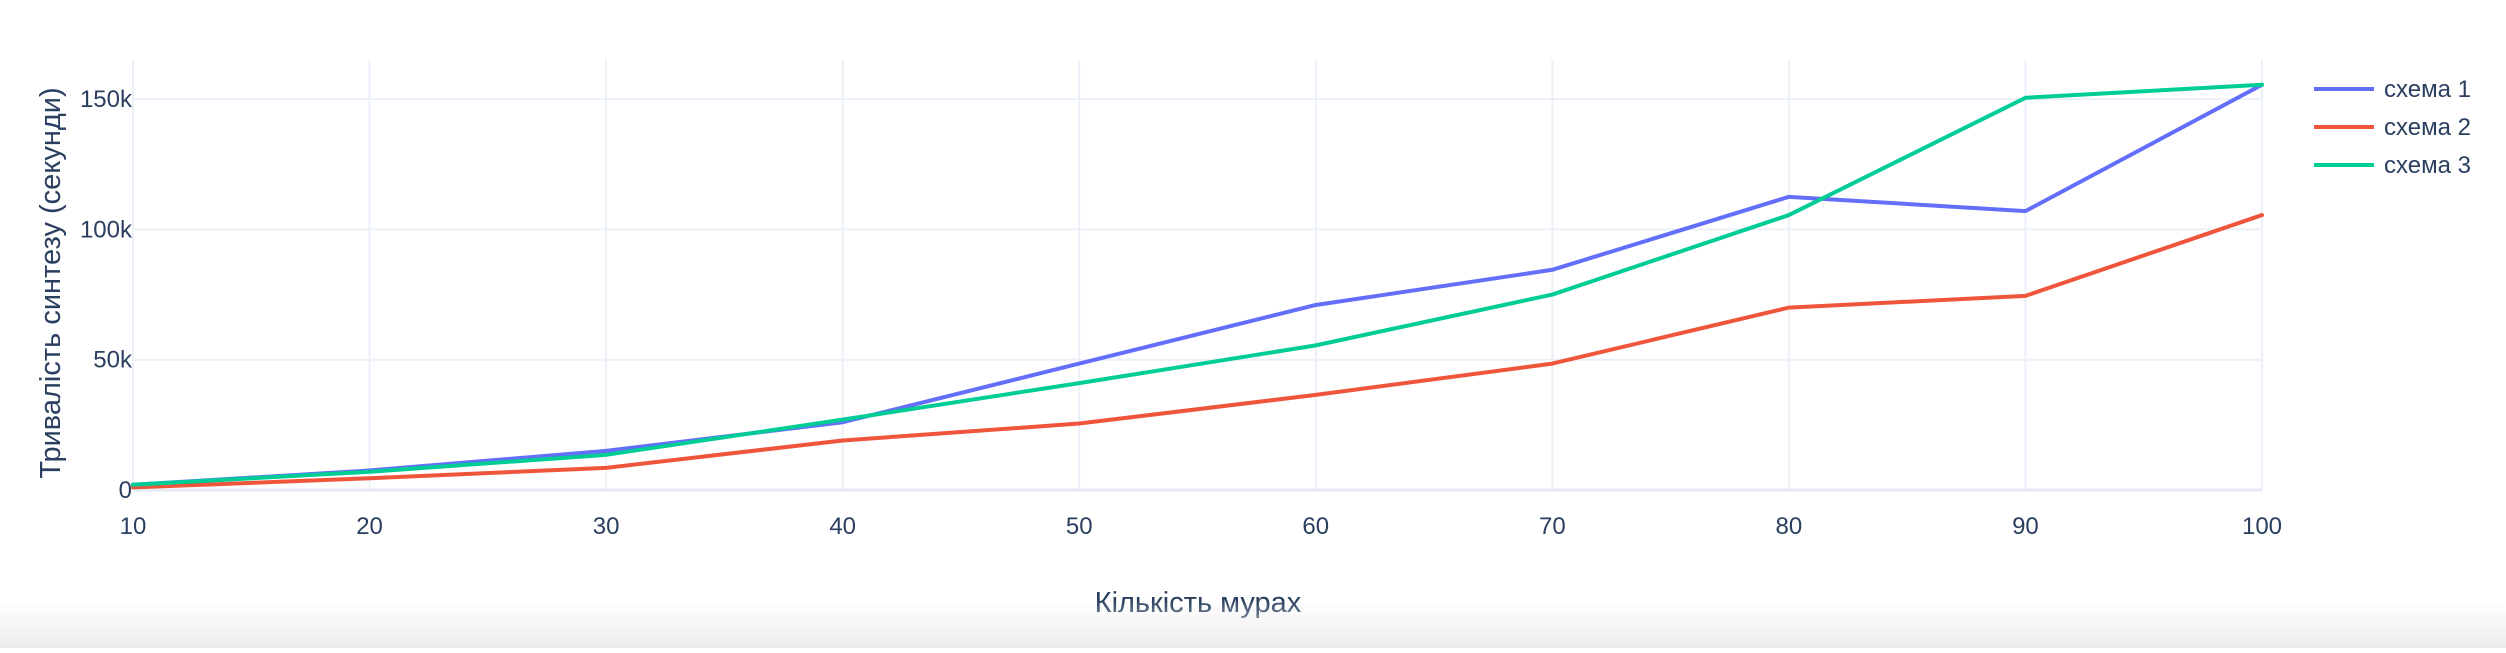 This screenshot has width=2506, height=653. I want to click on legend-label: схема 2, so click(2427, 127).